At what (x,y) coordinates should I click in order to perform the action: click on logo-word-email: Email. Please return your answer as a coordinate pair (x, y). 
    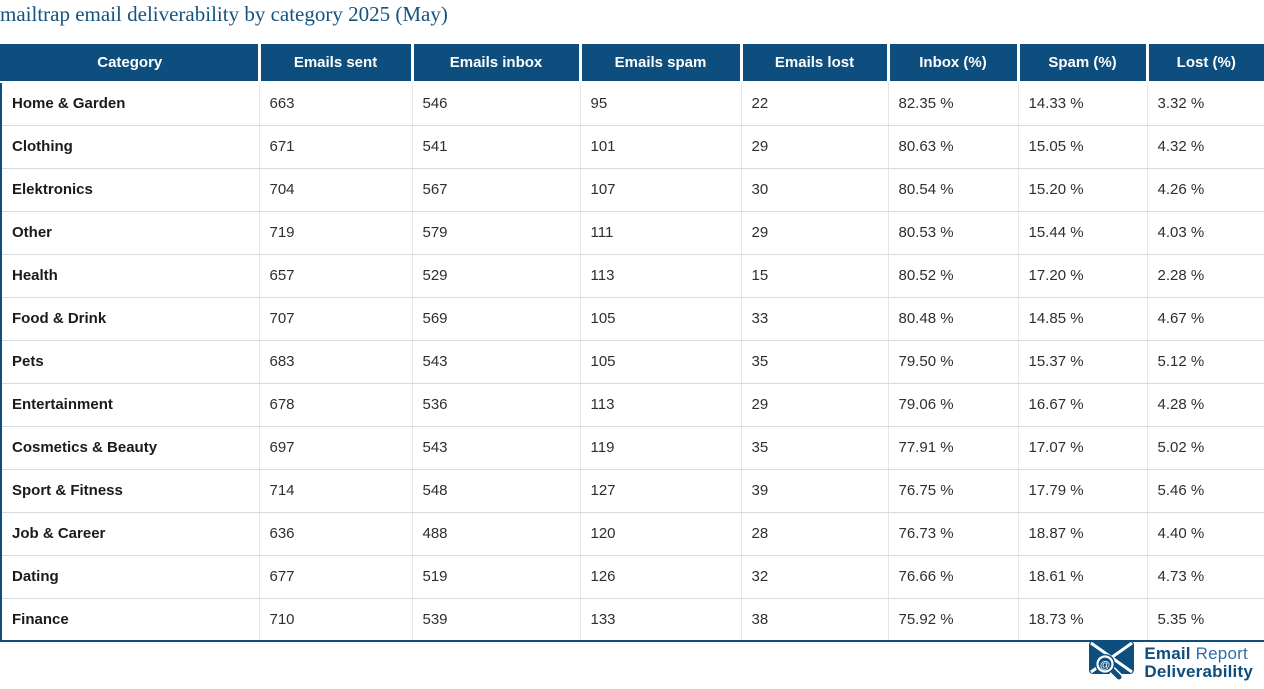
    Looking at the image, I should click on (1167, 653).